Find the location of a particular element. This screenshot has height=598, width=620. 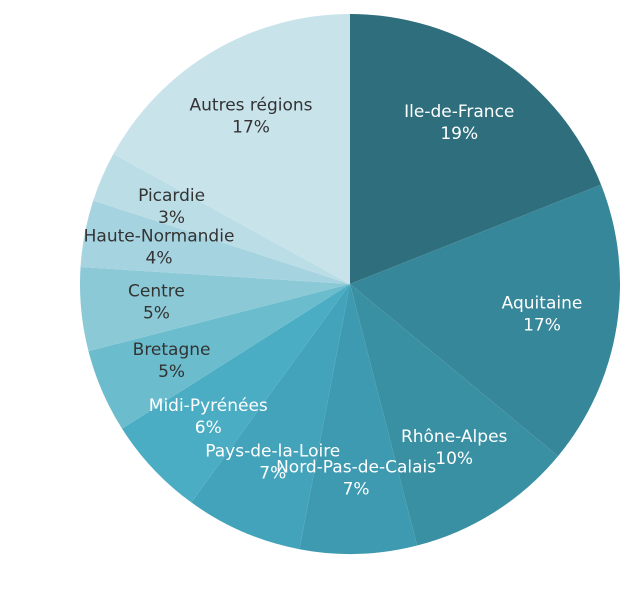

slice-label: Aquitaine is located at coordinates (542, 303).